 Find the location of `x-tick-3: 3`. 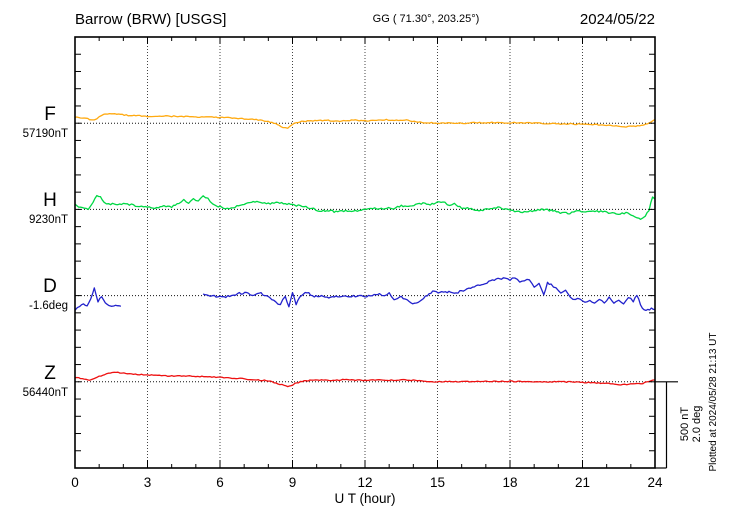

x-tick-3: 3 is located at coordinates (148, 482).